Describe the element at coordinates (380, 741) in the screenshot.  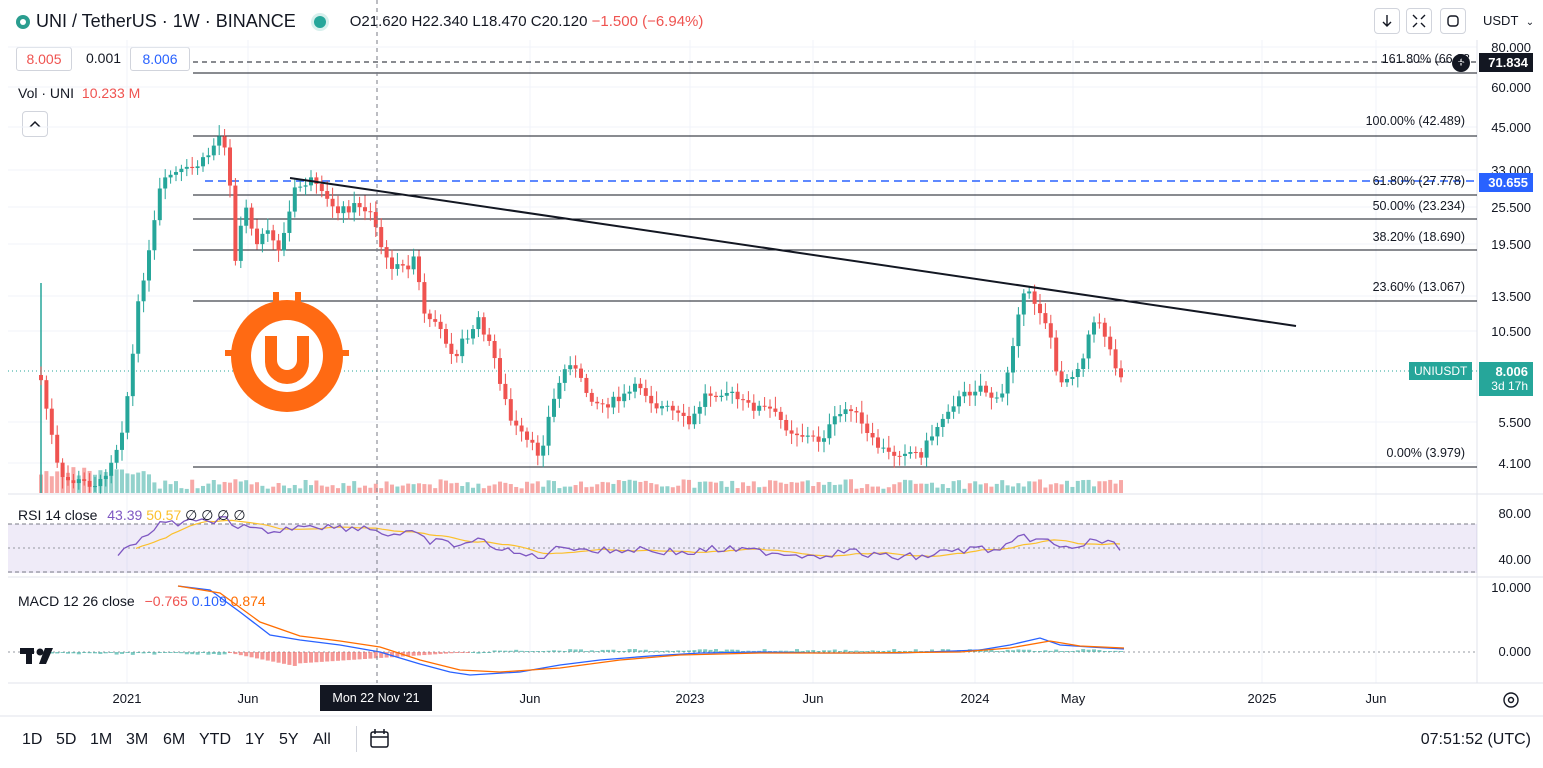
I see `date-range-button` at that location.